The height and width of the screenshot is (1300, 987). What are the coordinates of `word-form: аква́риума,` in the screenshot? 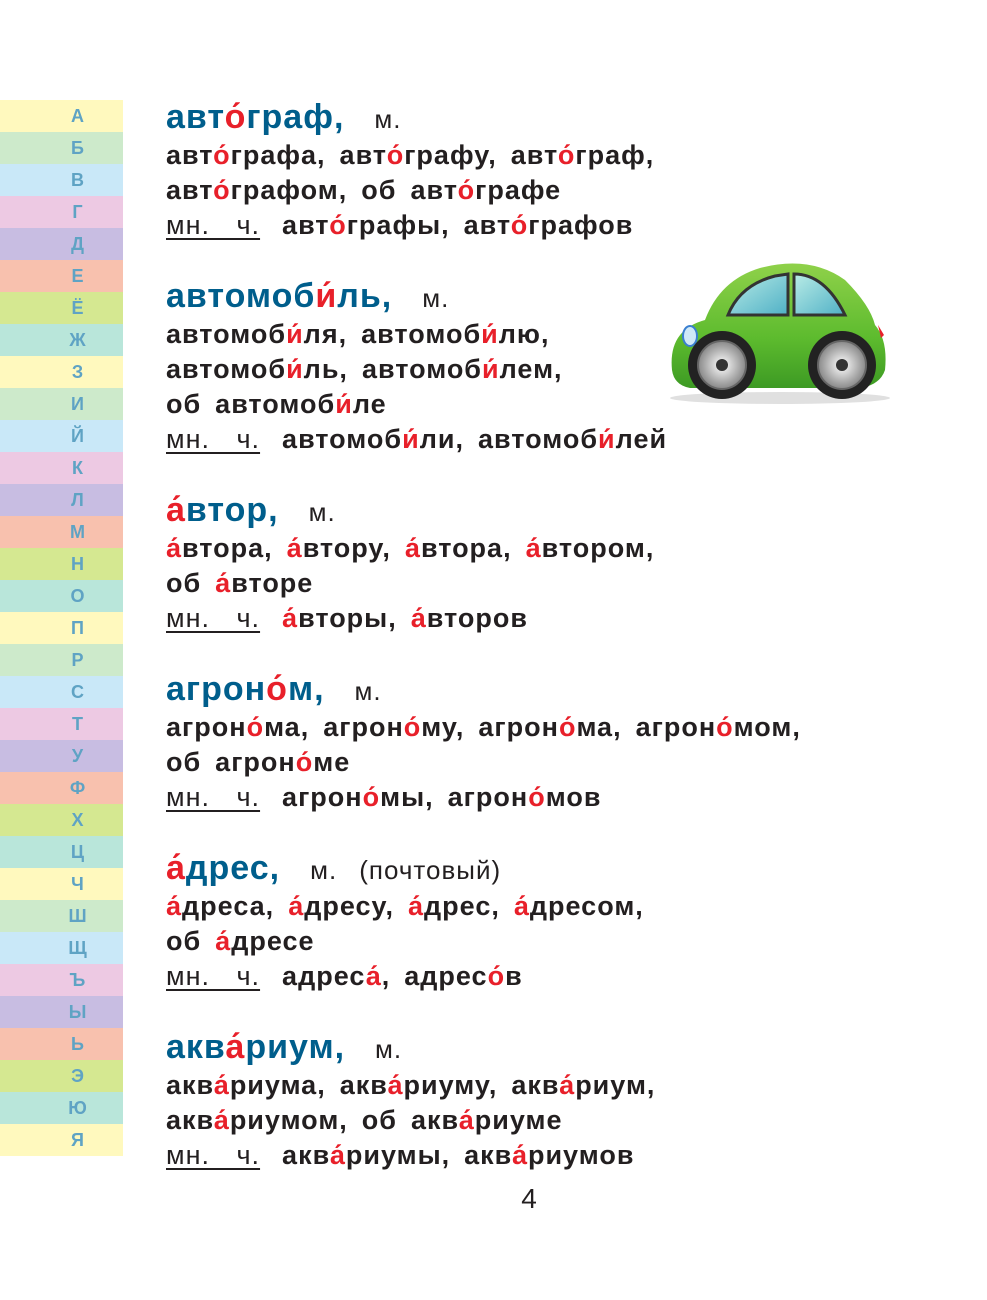 It's located at (246, 1085).